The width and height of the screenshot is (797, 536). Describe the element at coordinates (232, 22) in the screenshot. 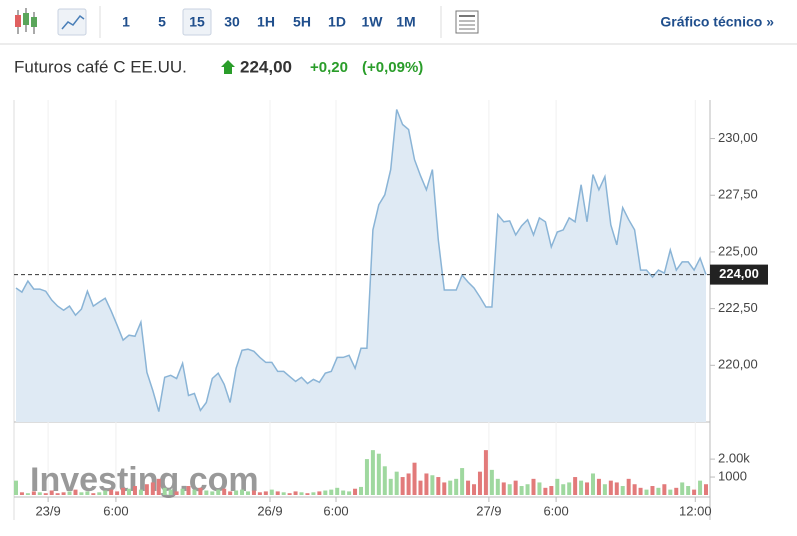

I see `interval-button: 30` at that location.